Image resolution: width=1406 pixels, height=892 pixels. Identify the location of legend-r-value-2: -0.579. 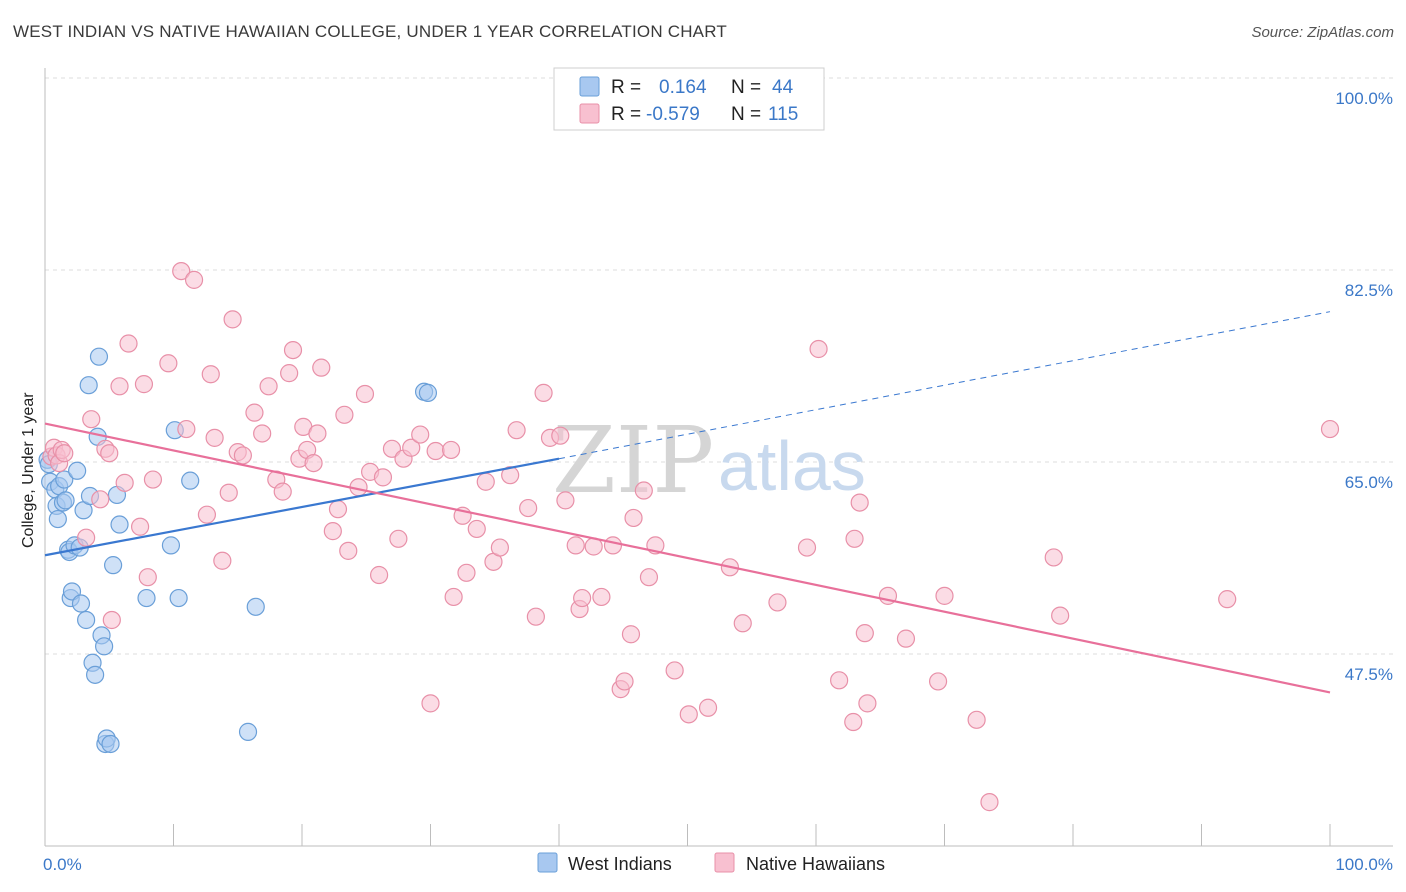
(673, 114).